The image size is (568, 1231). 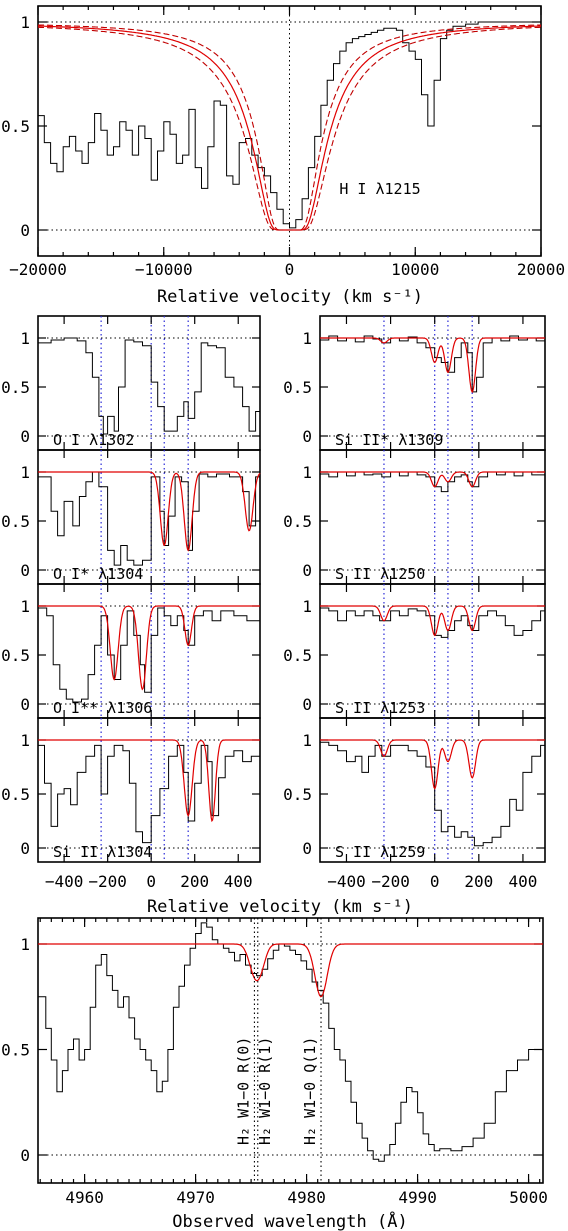 I want to click on panel-label: S II λ1250, so click(x=380, y=574).